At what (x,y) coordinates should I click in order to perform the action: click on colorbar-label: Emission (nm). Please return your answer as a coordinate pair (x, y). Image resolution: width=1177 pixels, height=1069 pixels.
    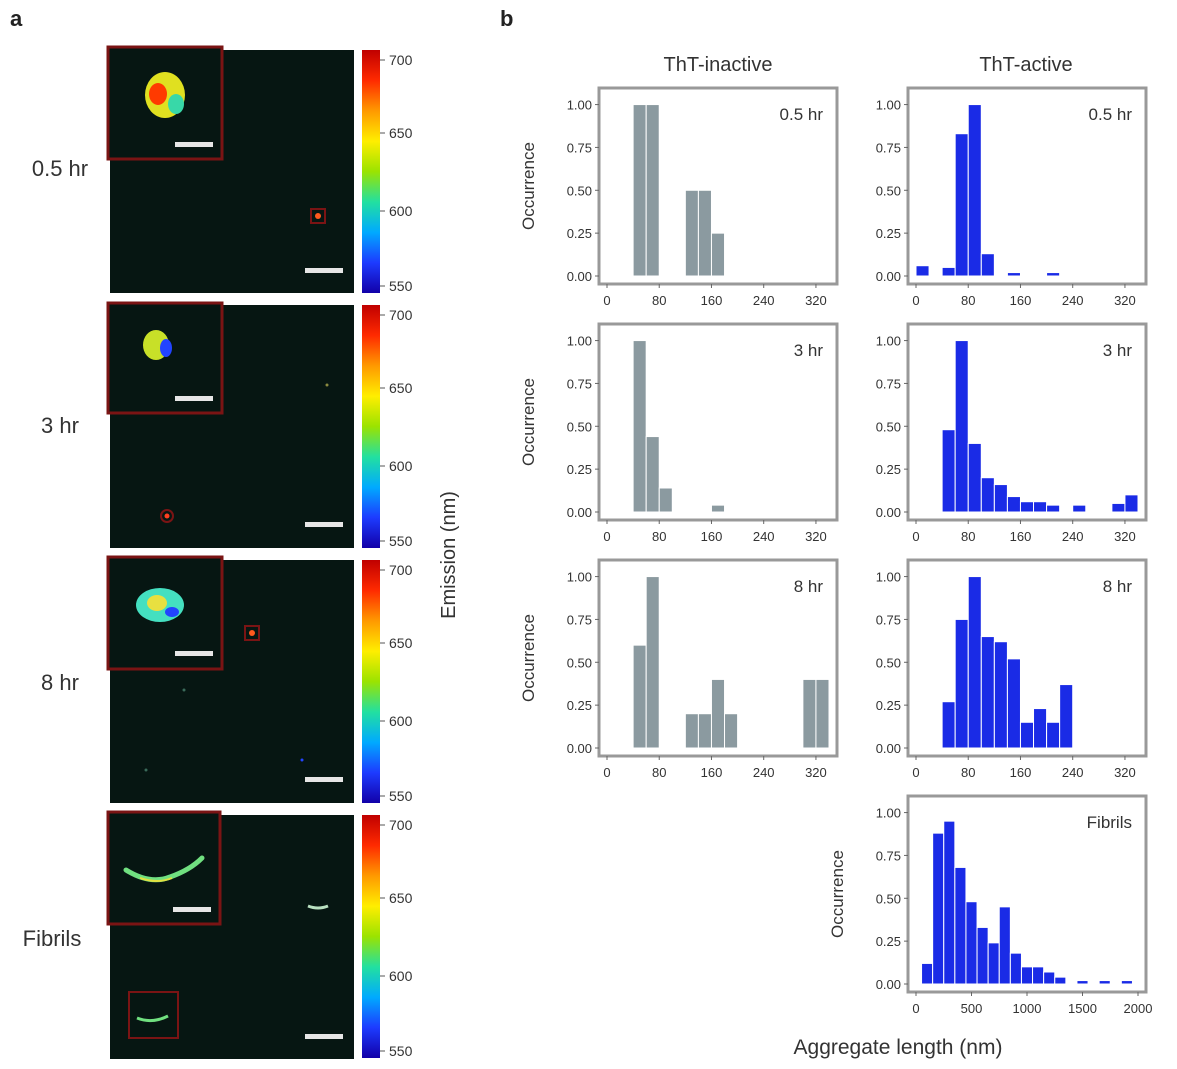
    Looking at the image, I should click on (449, 555).